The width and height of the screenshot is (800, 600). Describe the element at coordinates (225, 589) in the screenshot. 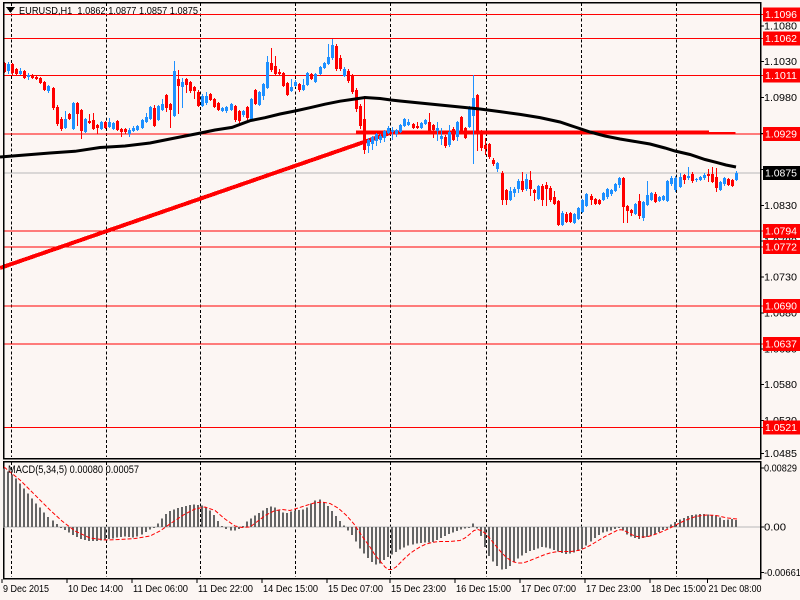

I see `svg-text: 11 Dec 22:00` at that location.